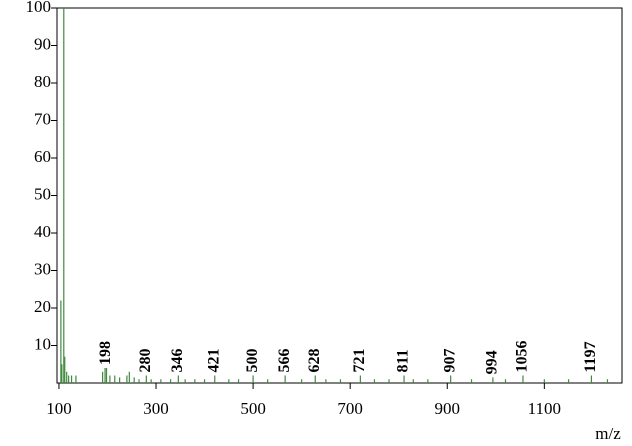  What do you see at coordinates (590, 356) in the screenshot?
I see `peak-label: 1197` at bounding box center [590, 356].